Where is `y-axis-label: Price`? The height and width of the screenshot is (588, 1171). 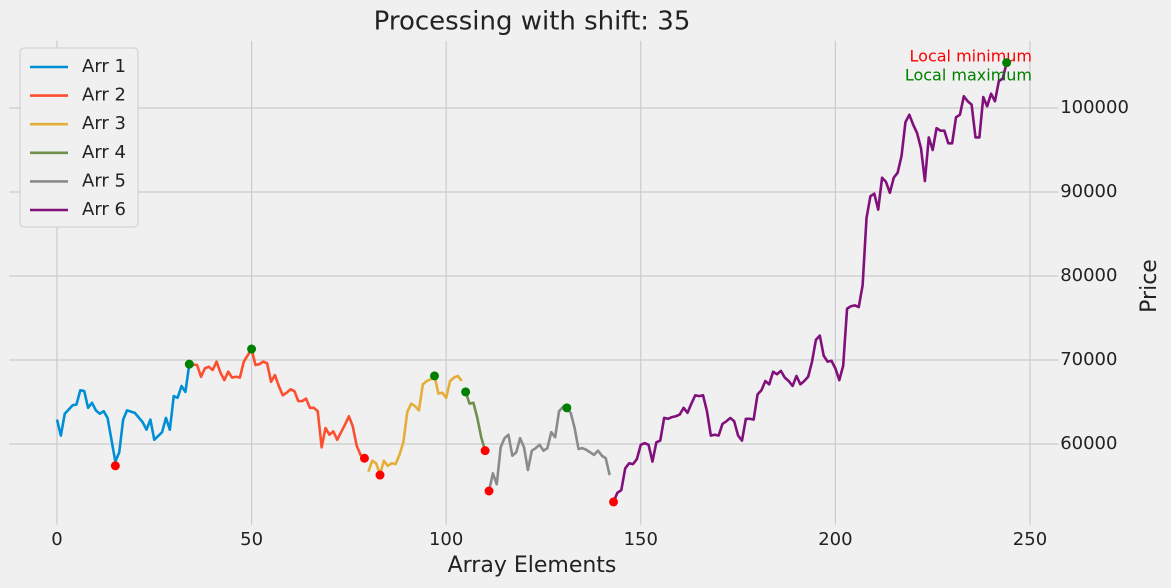
y-axis-label: Price is located at coordinates (1149, 286).